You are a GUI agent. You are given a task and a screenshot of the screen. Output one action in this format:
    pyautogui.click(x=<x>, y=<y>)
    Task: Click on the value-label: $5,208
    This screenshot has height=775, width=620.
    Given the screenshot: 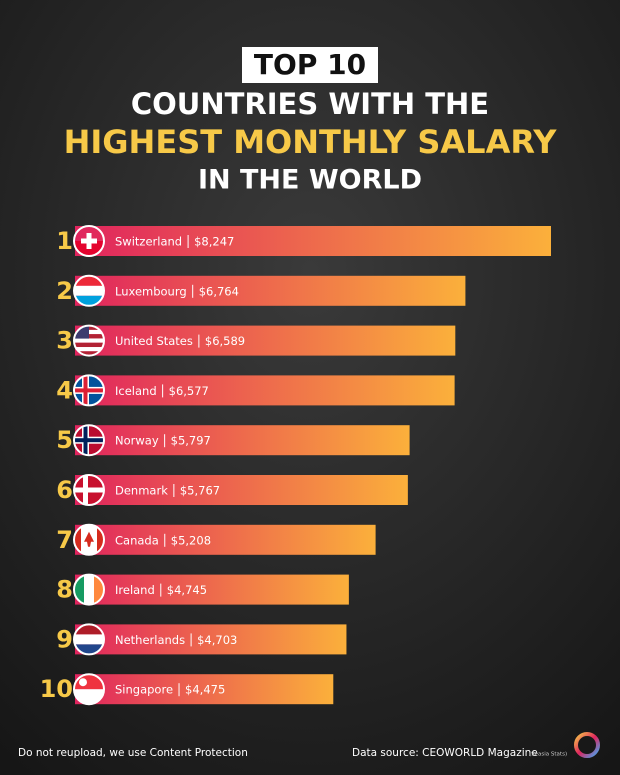 What is the action you would take?
    pyautogui.click(x=191, y=540)
    